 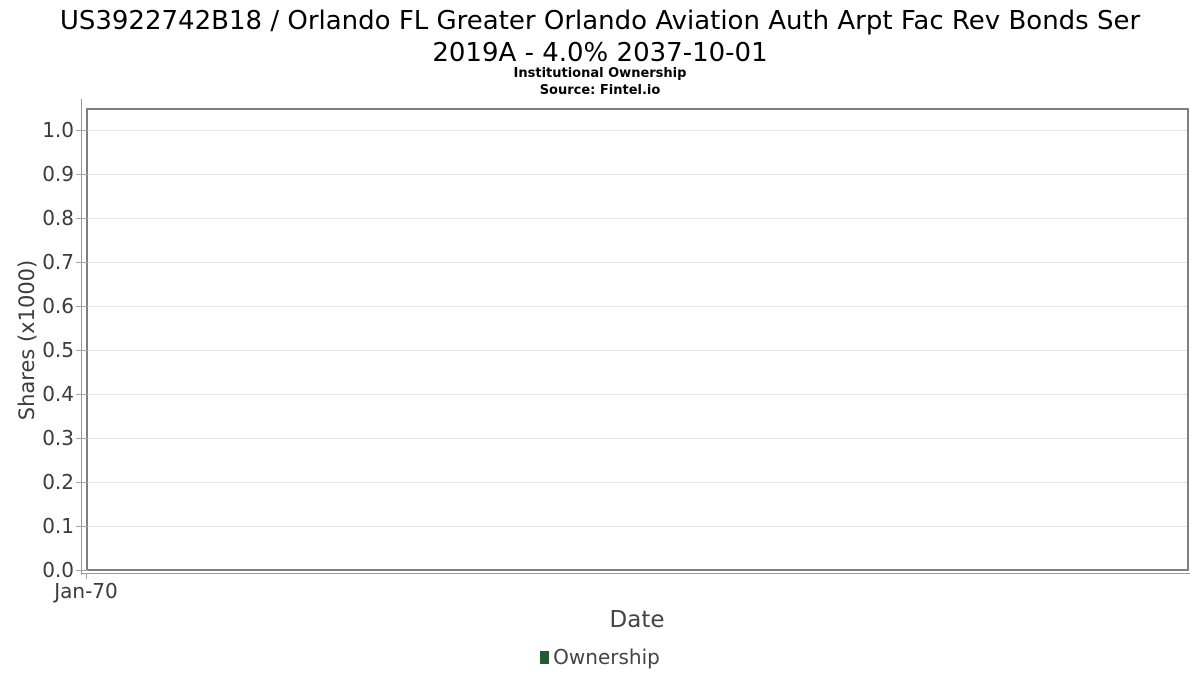 What do you see at coordinates (58, 570) in the screenshot?
I see `y-axis-tick-label: 0.0` at bounding box center [58, 570].